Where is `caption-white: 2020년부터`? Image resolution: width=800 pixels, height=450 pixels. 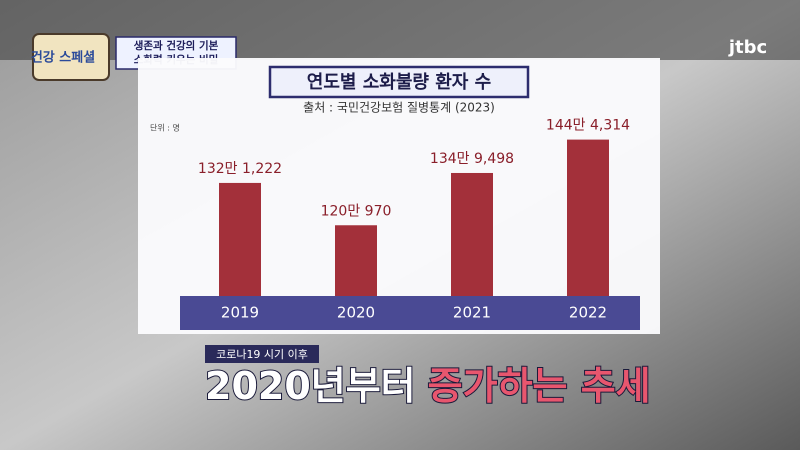 caption-white: 2020년부터 is located at coordinates (310, 386).